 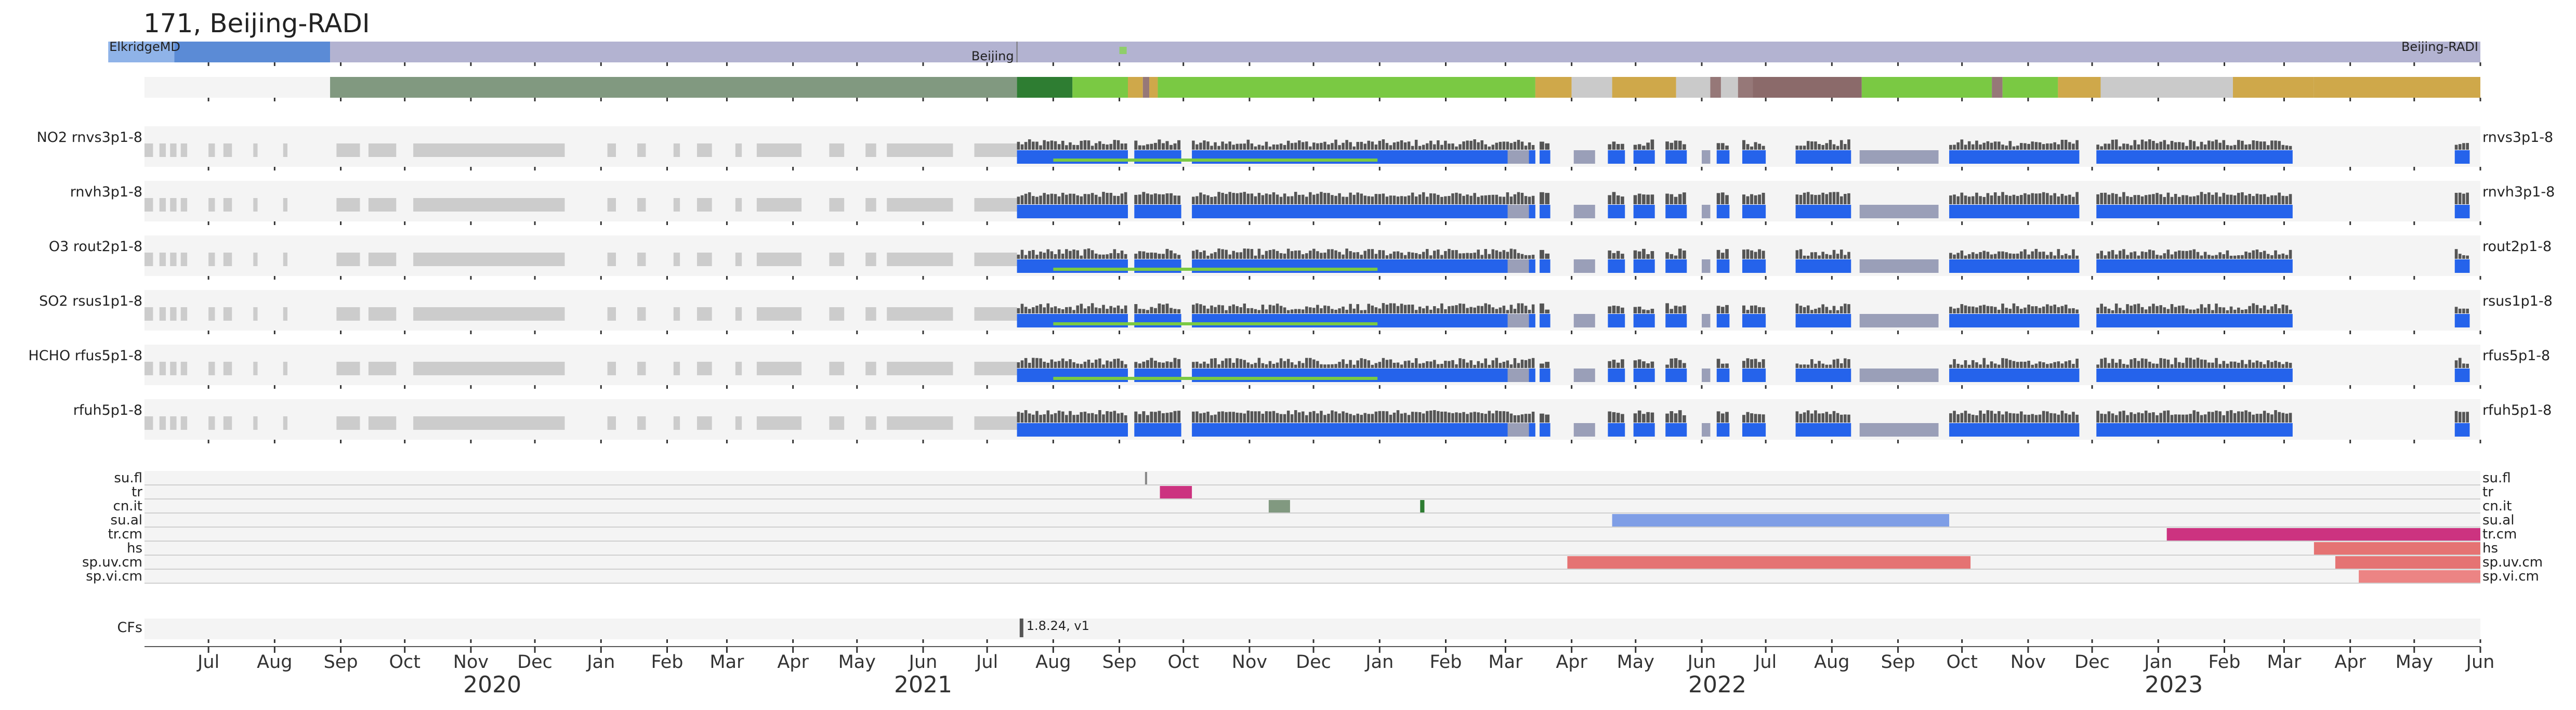 What do you see at coordinates (2516, 356) in the screenshot?
I see `product-row-label-right-4: rfus5p1-8` at bounding box center [2516, 356].